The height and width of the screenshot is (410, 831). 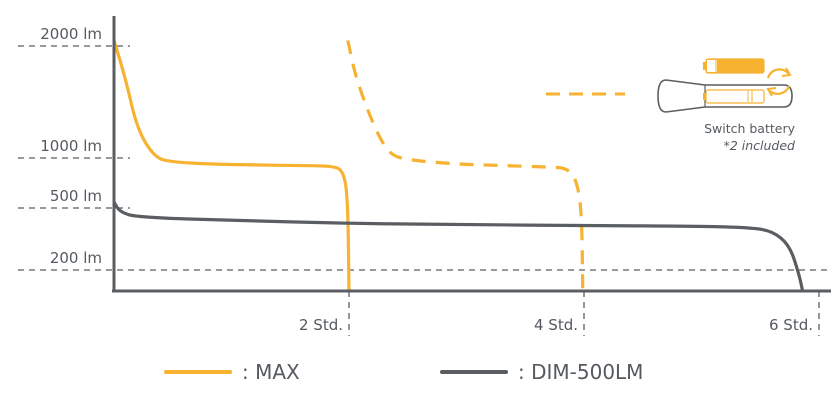 I want to click on x-tick-label-1: 4 Std., so click(x=556, y=325).